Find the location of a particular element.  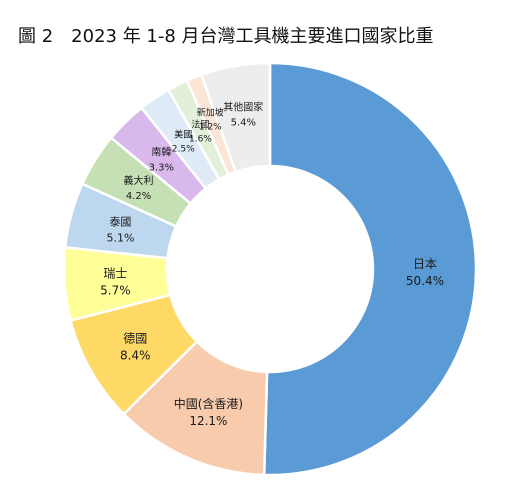

slice-label-7: 美國 is located at coordinates (183, 135).